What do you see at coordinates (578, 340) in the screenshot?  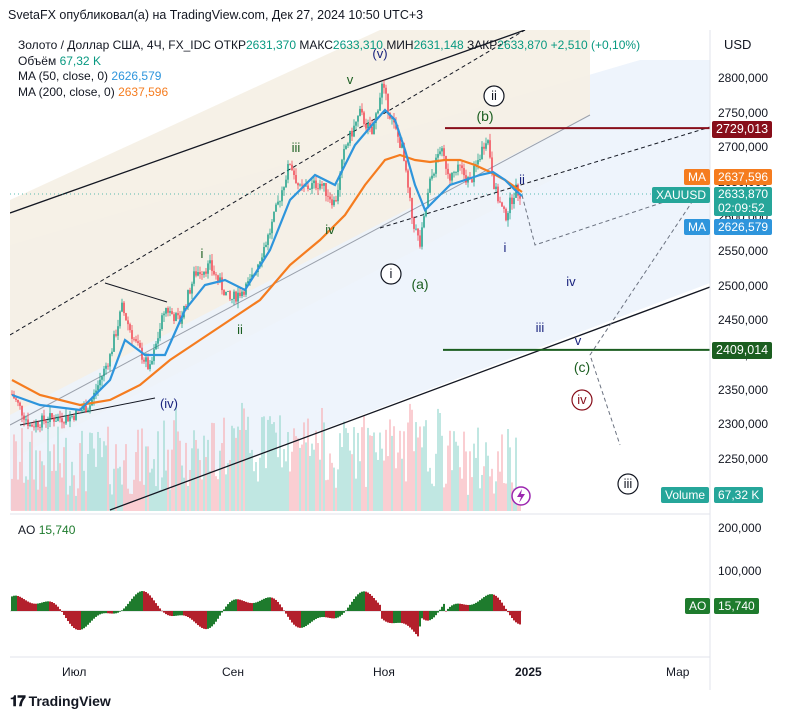 I see `wave-label-v-blue: v` at bounding box center [578, 340].